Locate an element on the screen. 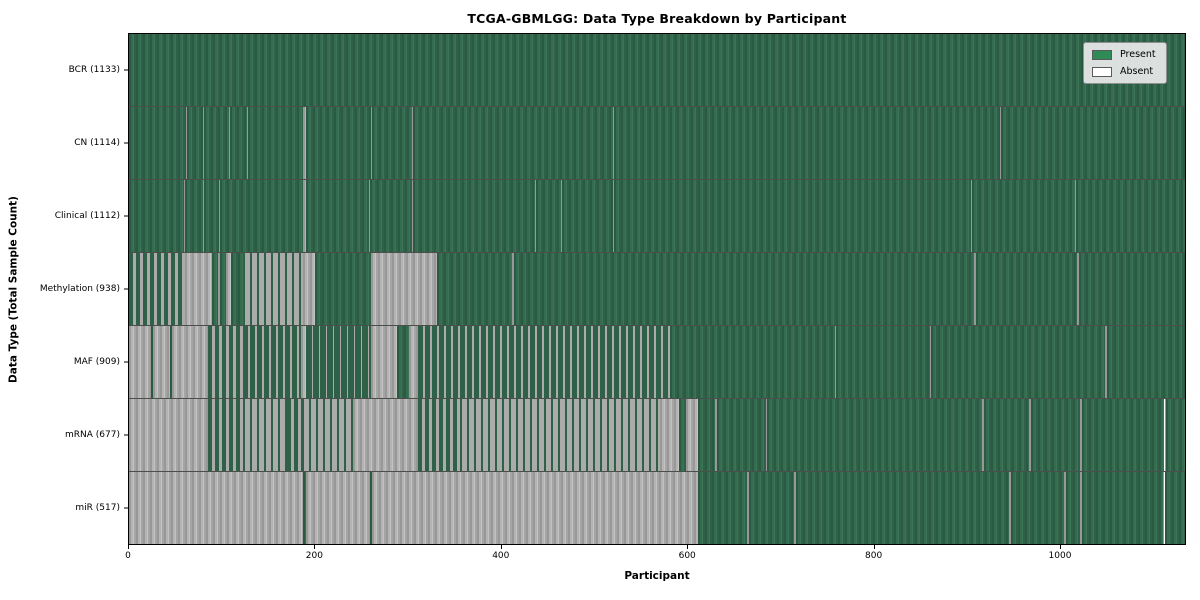 This screenshot has height=600, width=1200. row-Clinical is located at coordinates (657, 216).